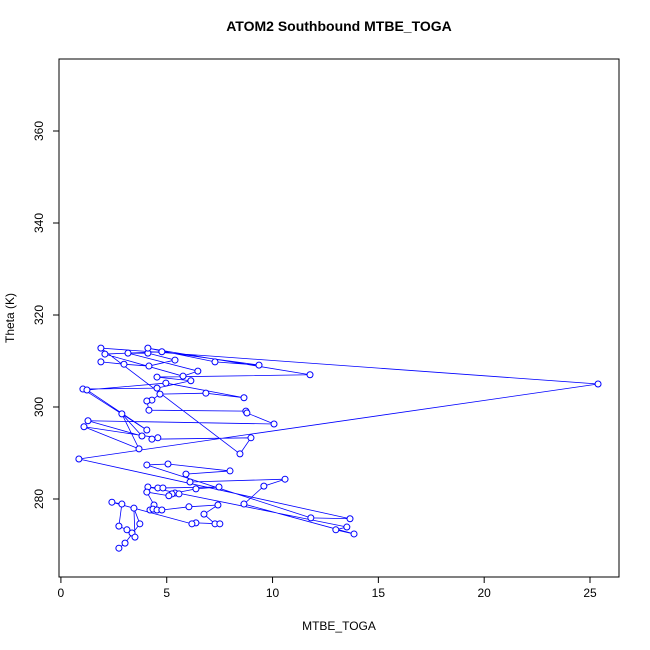 The image size is (650, 650). What do you see at coordinates (379, 593) in the screenshot?
I see `x-tick-label: 15` at bounding box center [379, 593].